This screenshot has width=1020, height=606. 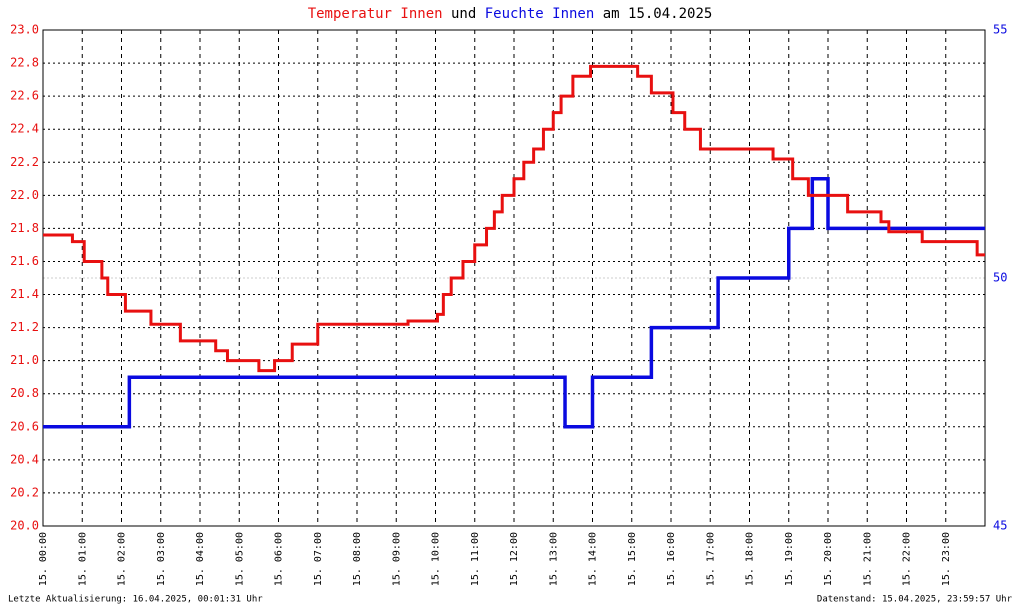 What do you see at coordinates (24, 129) in the screenshot?
I see `y-tick-label: 22.4` at bounding box center [24, 129].